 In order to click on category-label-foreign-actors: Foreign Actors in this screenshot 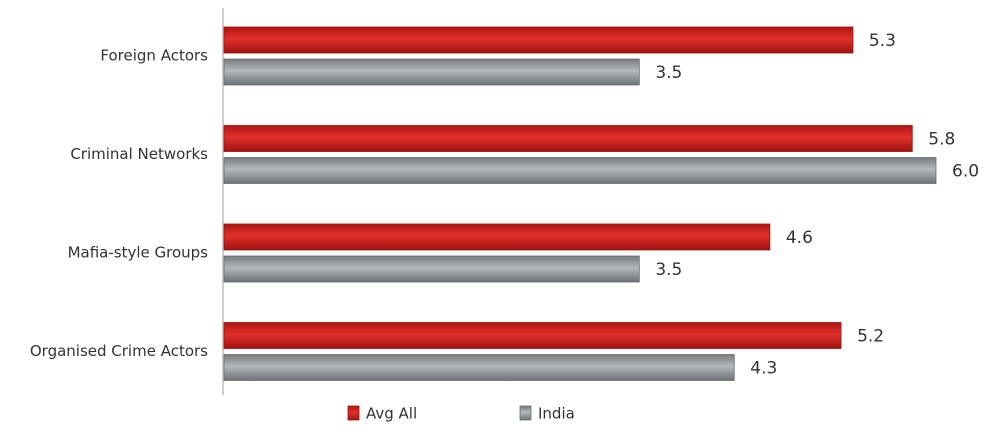, I will do `click(154, 56)`.